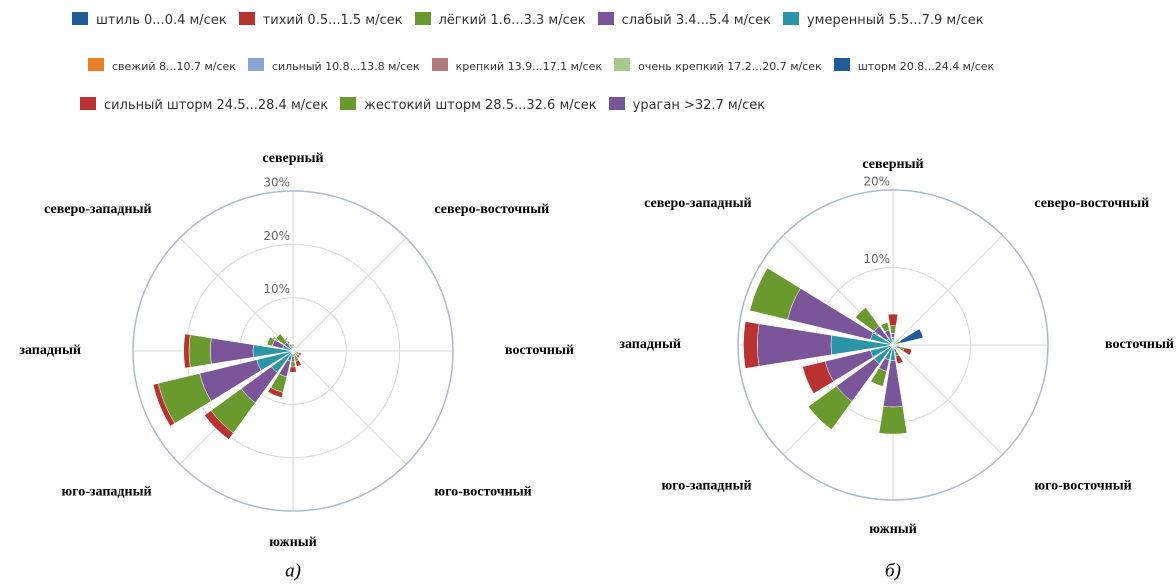 This screenshot has height=585, width=1176. I want to click on legend-item: сильный 10.8...13.8 м/сек, so click(333, 65).